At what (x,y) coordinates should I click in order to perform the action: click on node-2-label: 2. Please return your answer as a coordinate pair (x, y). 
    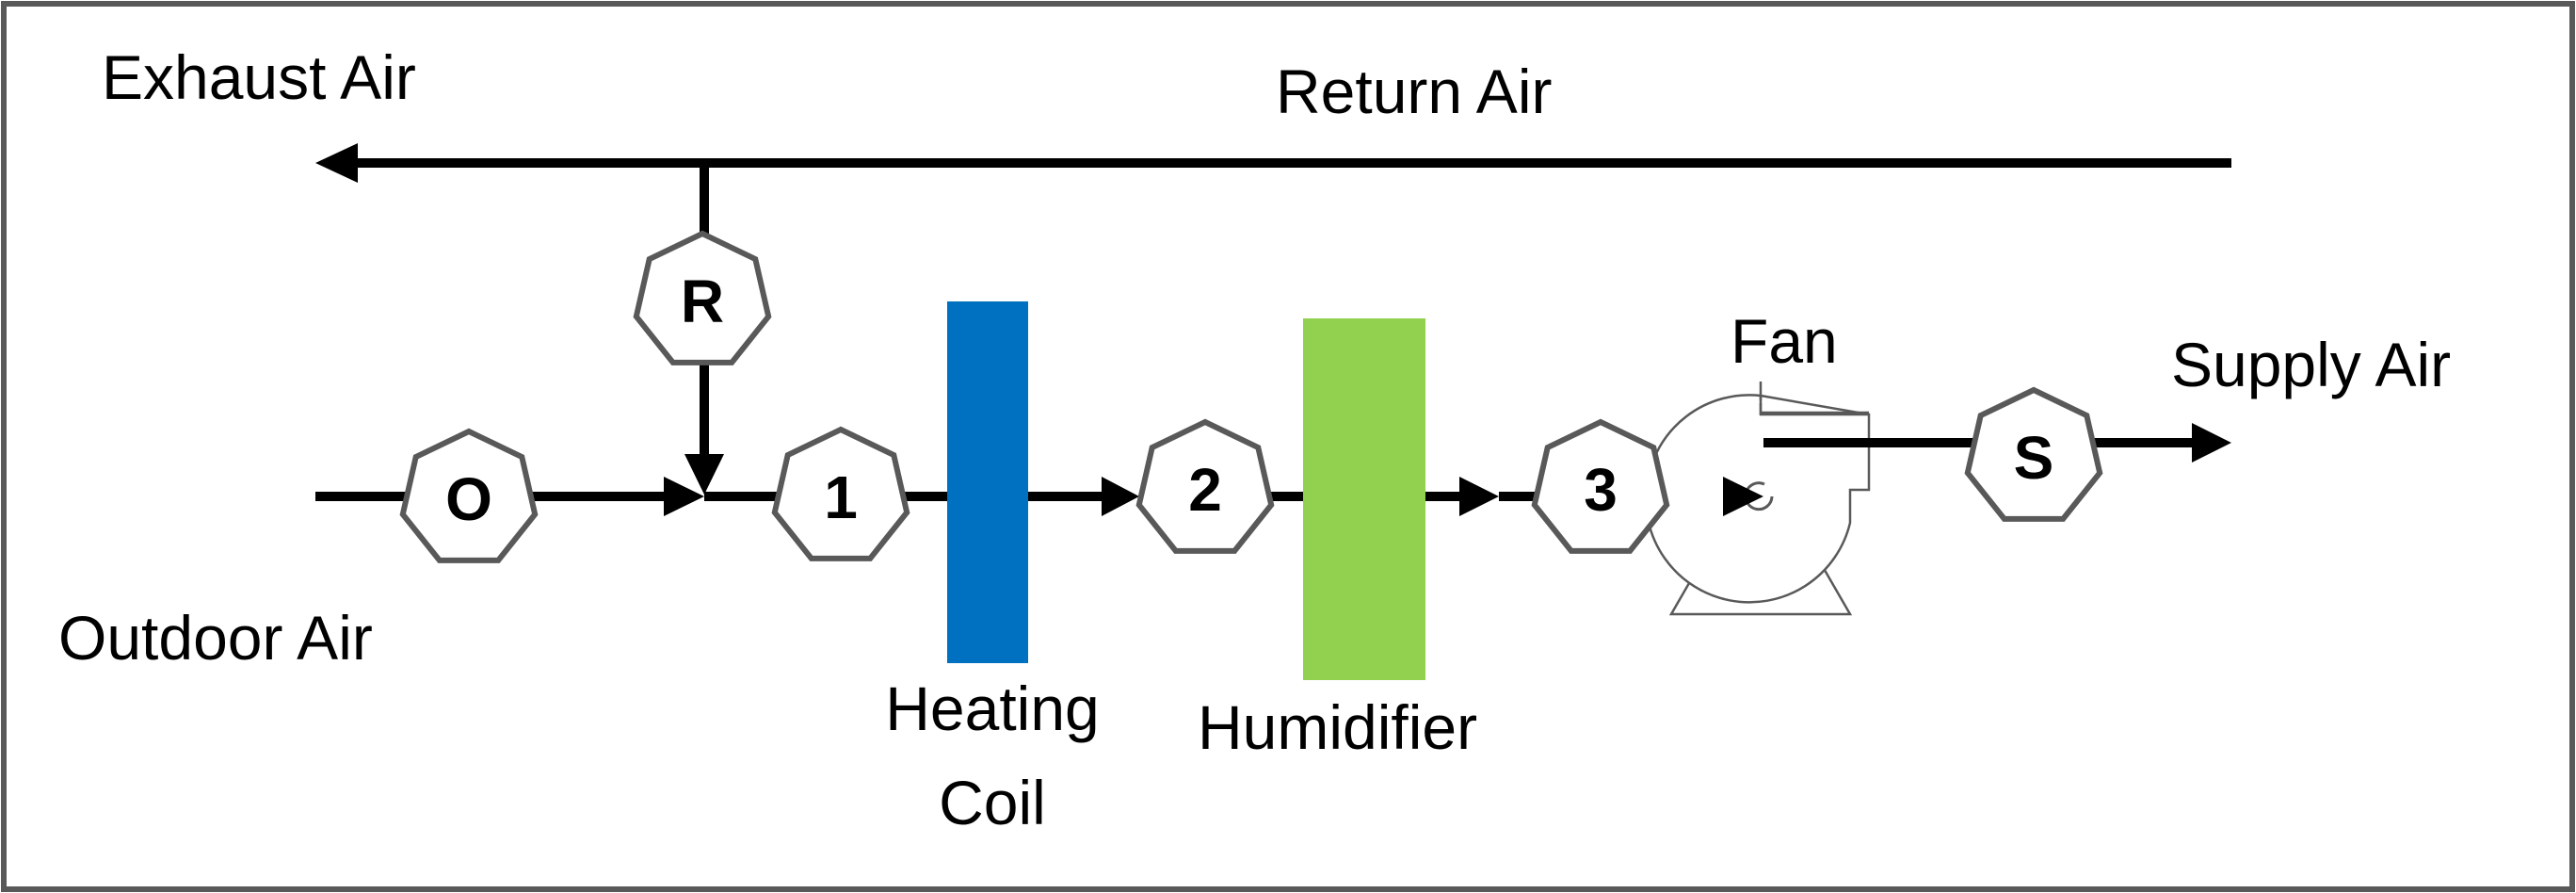
    Looking at the image, I should click on (1205, 490).